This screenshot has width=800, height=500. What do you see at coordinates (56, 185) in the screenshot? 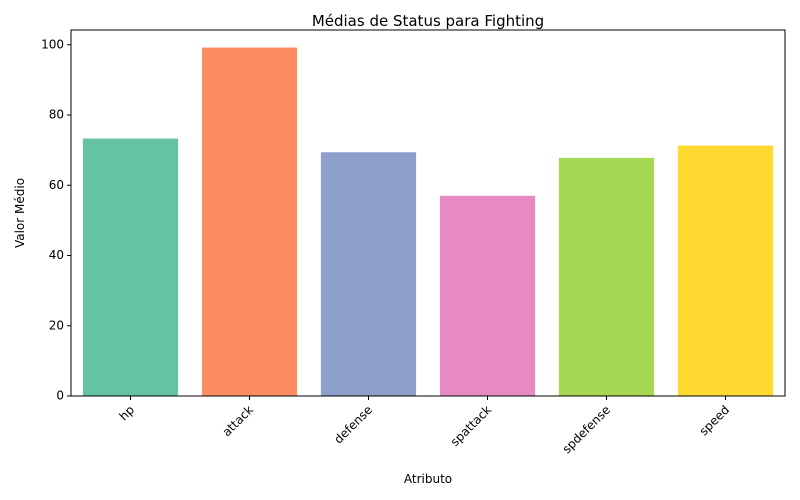
I see `y-tick-label: 60` at bounding box center [56, 185].